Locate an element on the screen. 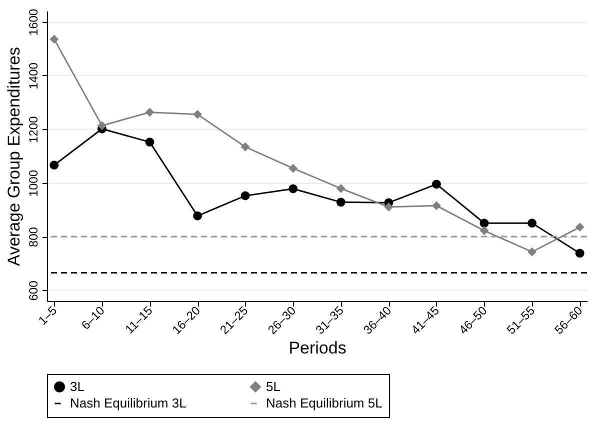 The image size is (609, 443). legend-label: Nash Equilibrium 3L is located at coordinates (128, 403).